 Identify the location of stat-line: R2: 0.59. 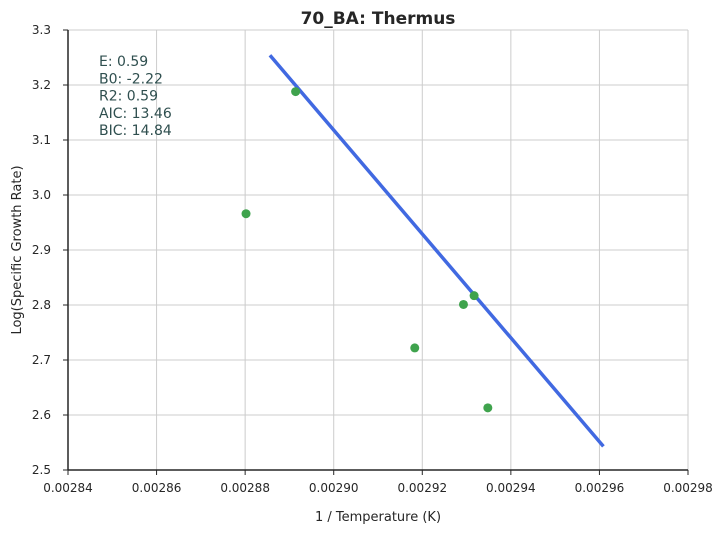
(128, 97).